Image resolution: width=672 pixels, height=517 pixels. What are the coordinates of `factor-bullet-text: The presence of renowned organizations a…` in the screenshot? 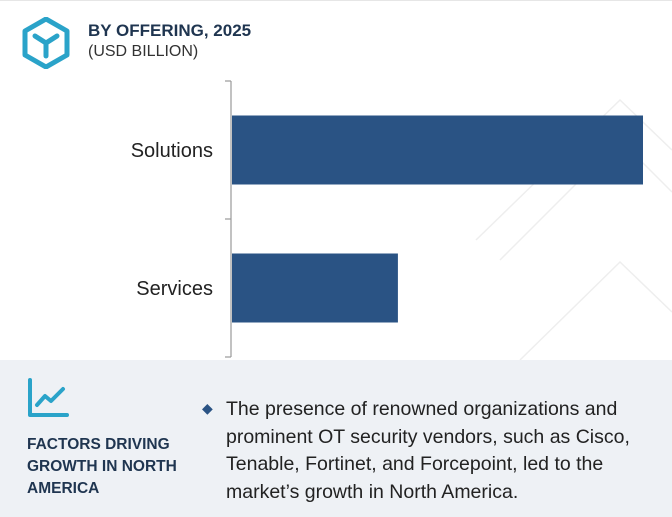 It's located at (428, 450).